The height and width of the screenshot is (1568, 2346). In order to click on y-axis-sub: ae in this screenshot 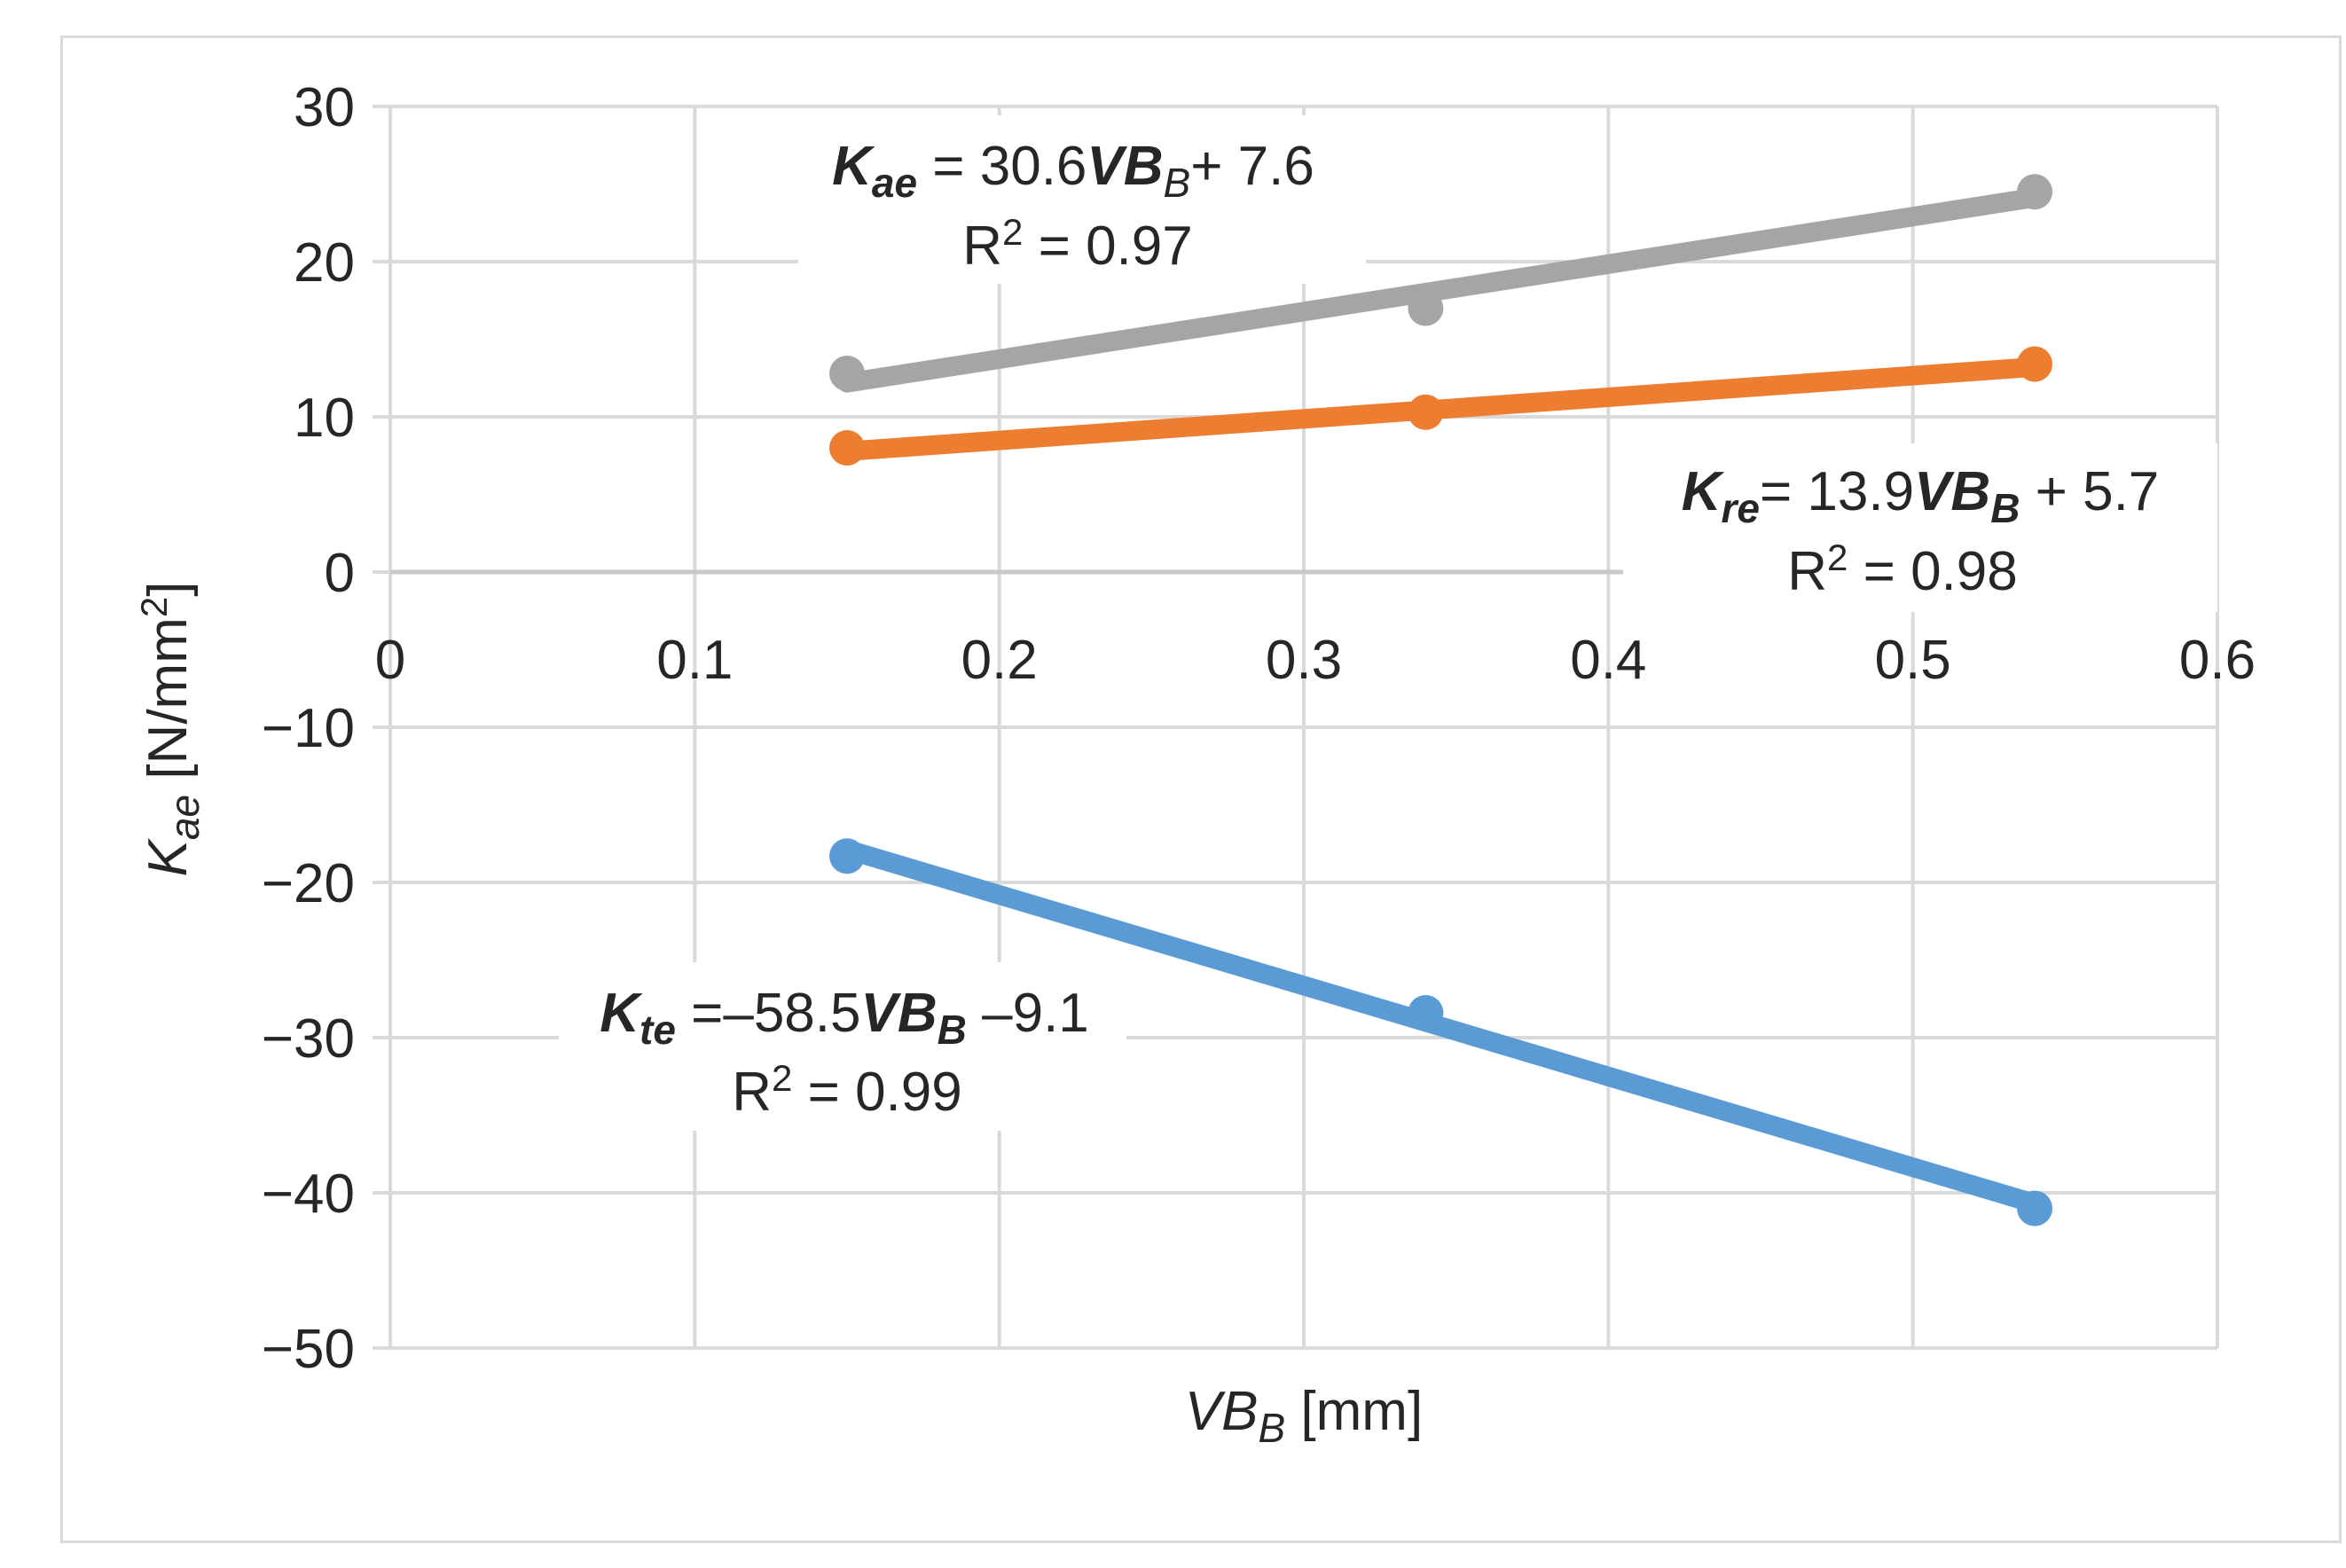, I will do `click(184, 817)`.